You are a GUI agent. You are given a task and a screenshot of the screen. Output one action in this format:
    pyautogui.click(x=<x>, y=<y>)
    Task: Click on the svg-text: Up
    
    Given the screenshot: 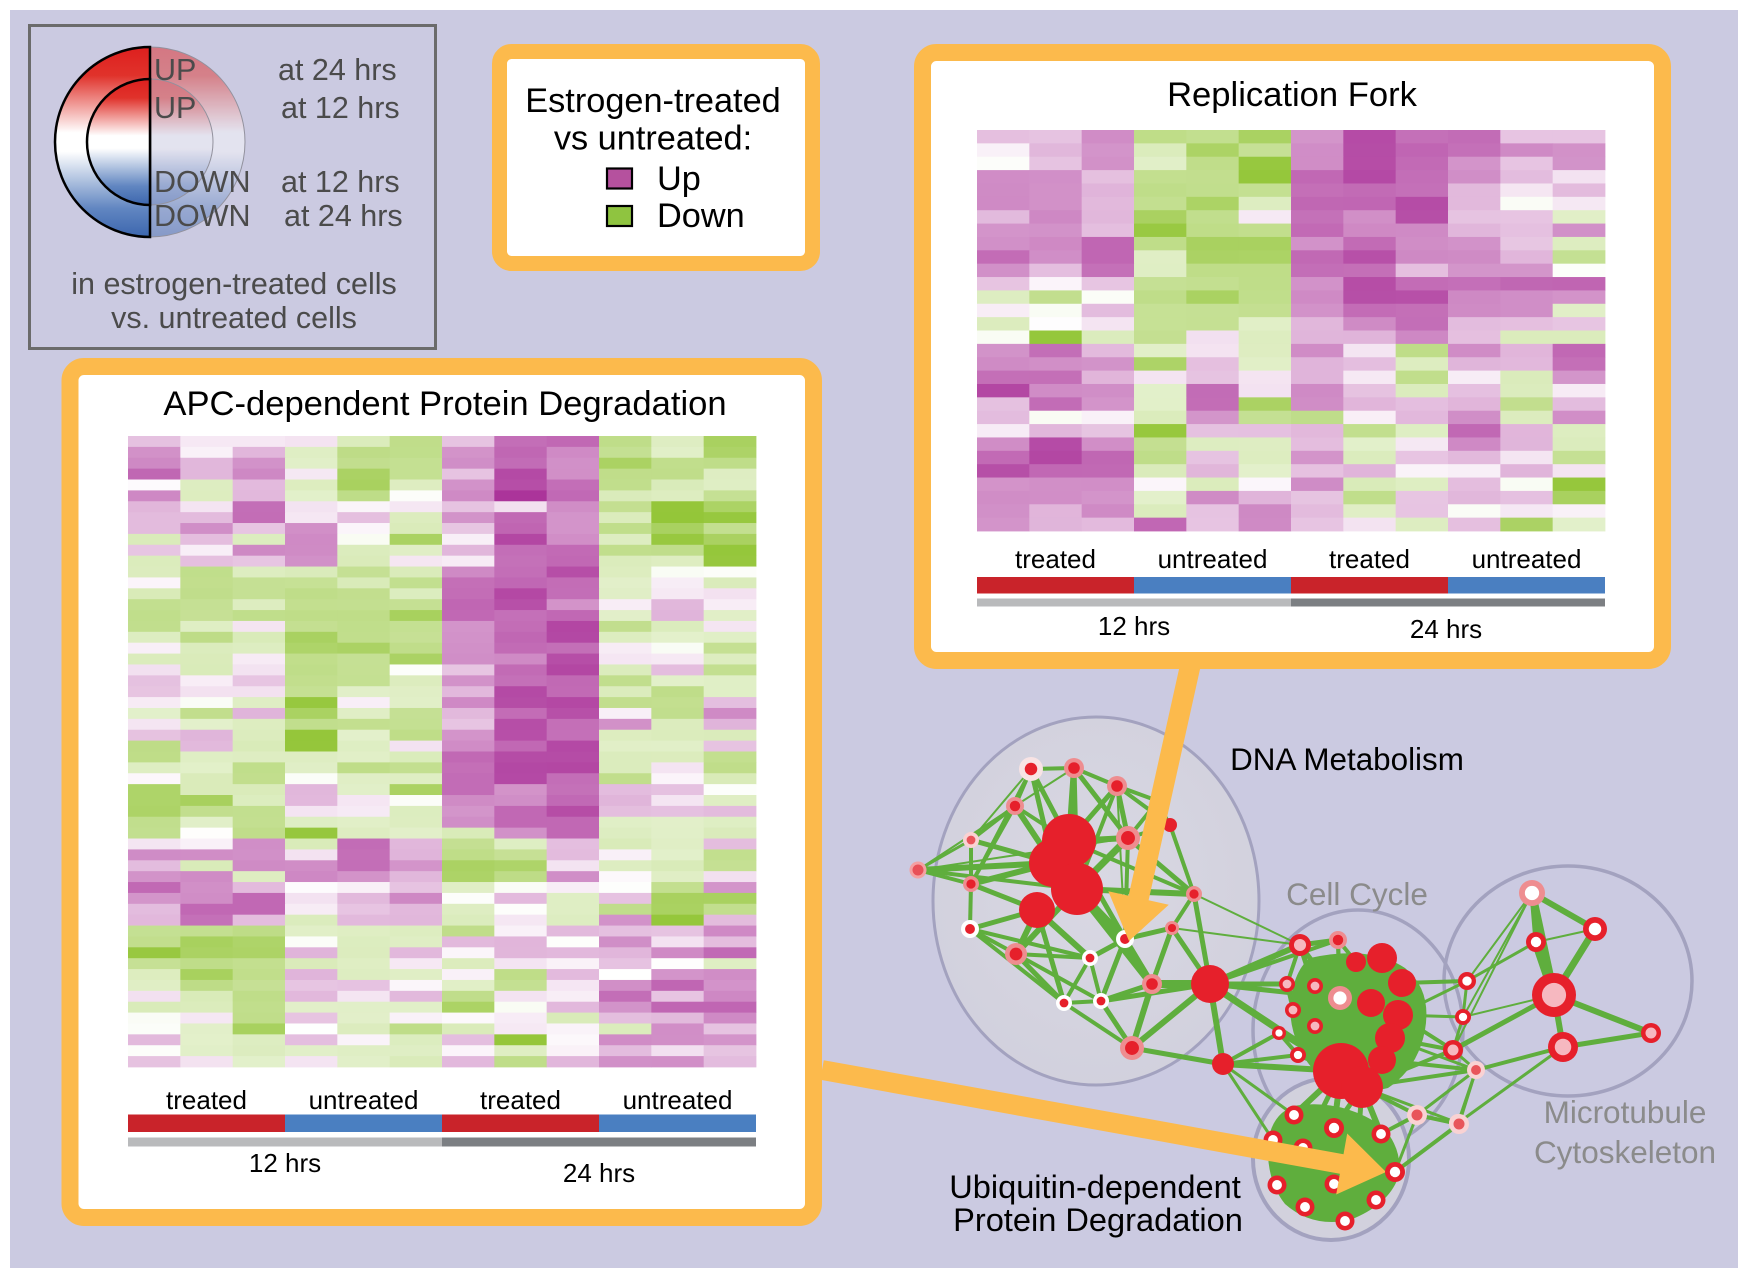 What is the action you would take?
    pyautogui.click(x=679, y=179)
    